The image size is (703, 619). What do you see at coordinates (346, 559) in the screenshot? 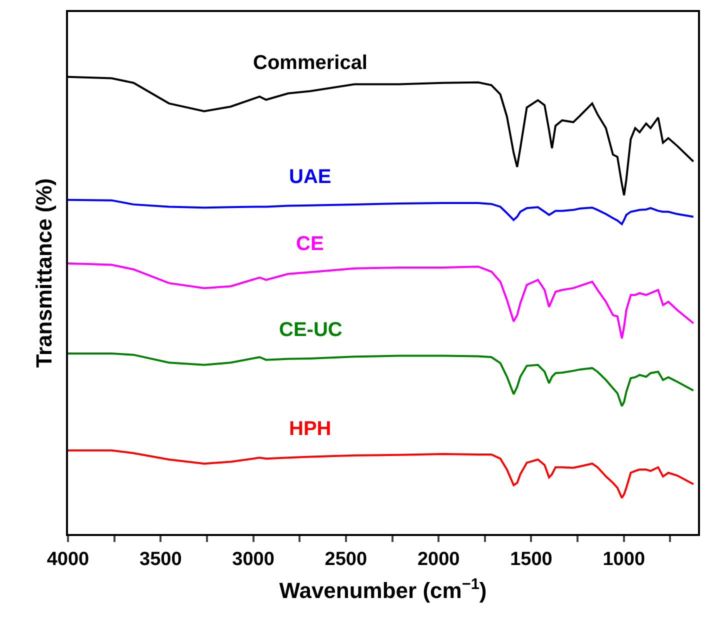
I see `x-tick-label: 2500` at bounding box center [346, 559].